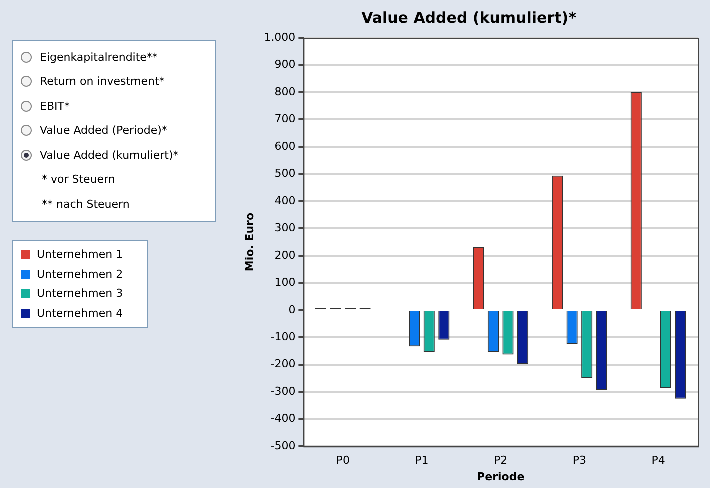 This screenshot has width=710, height=488. Describe the element at coordinates (104, 131) in the screenshot. I see `text: Value Added (Periode)*` at that location.